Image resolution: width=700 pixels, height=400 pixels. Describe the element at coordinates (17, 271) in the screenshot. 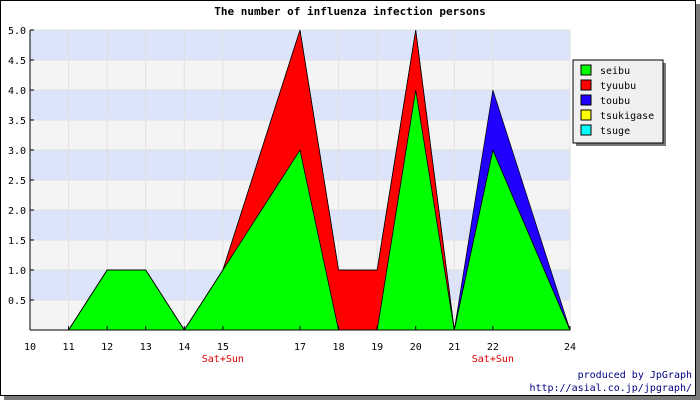

I see `y-tick-label: 1.0` at that location.